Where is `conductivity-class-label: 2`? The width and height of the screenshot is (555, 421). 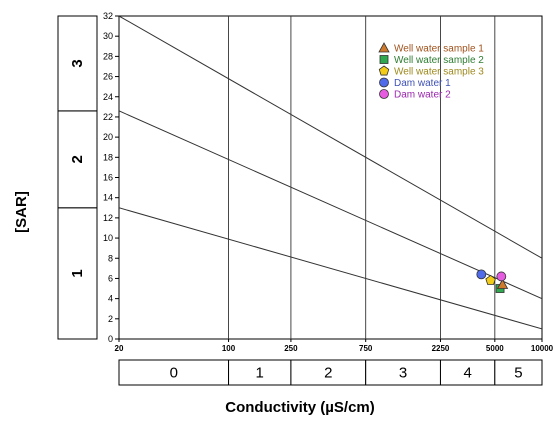 conductivity-class-label: 2 is located at coordinates (328, 373).